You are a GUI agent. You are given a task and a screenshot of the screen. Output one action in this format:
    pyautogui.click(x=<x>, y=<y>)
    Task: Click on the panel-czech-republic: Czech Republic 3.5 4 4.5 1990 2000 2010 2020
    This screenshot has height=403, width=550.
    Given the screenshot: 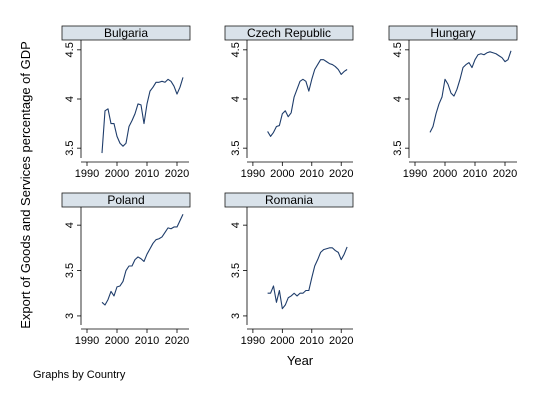 What is the action you would take?
    pyautogui.click(x=289, y=102)
    